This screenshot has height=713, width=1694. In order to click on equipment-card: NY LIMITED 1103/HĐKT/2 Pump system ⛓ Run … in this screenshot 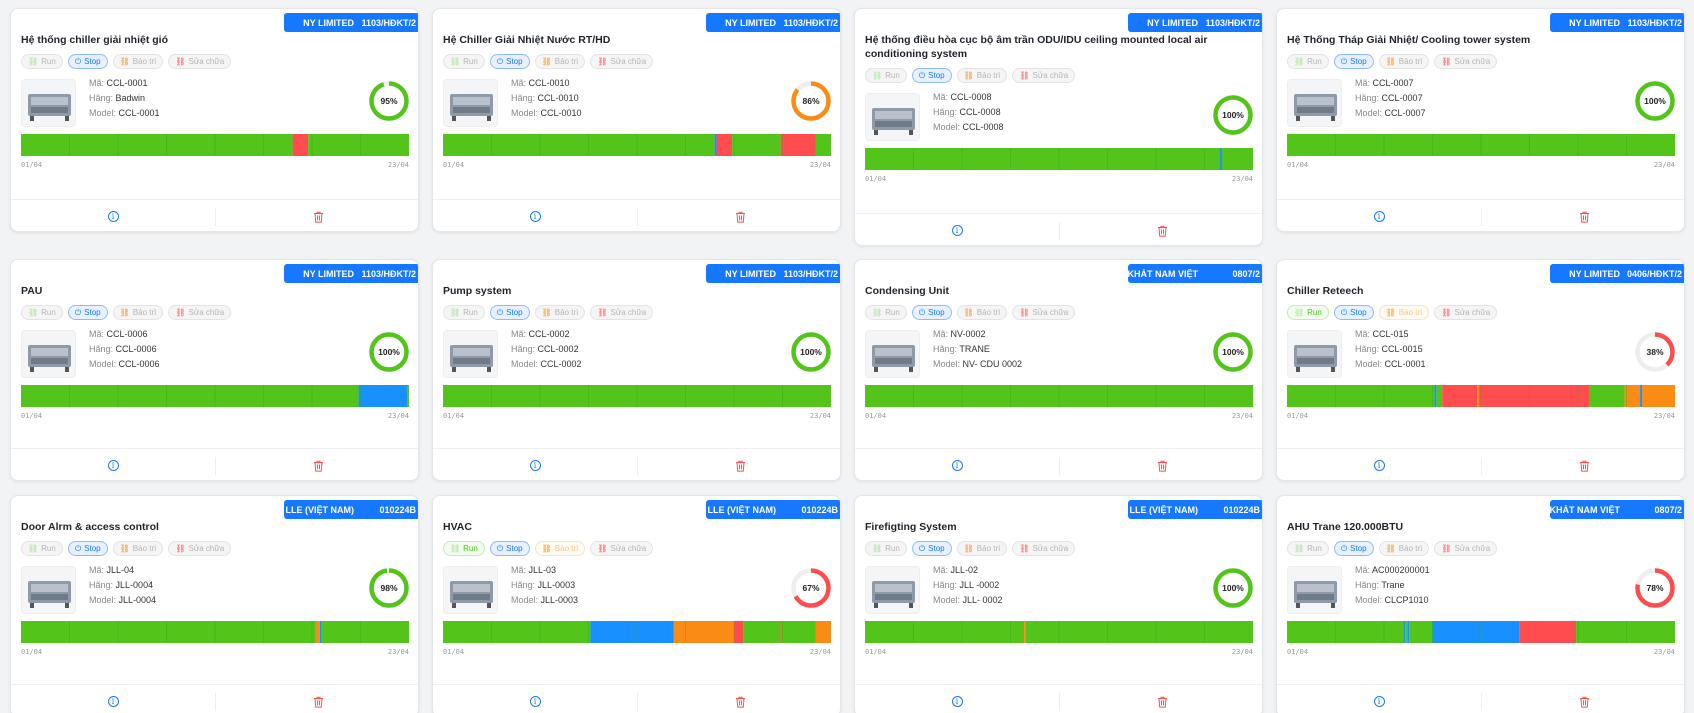, I will do `click(636, 370)`.